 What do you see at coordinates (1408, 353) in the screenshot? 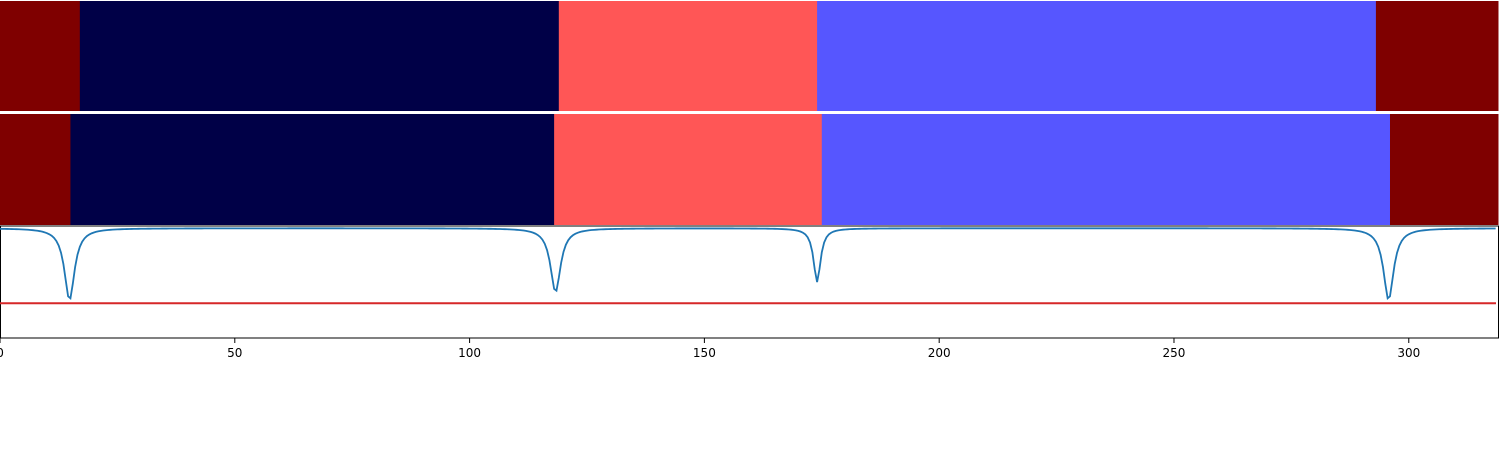
I see `x-tick-label-300: 300` at bounding box center [1408, 353].